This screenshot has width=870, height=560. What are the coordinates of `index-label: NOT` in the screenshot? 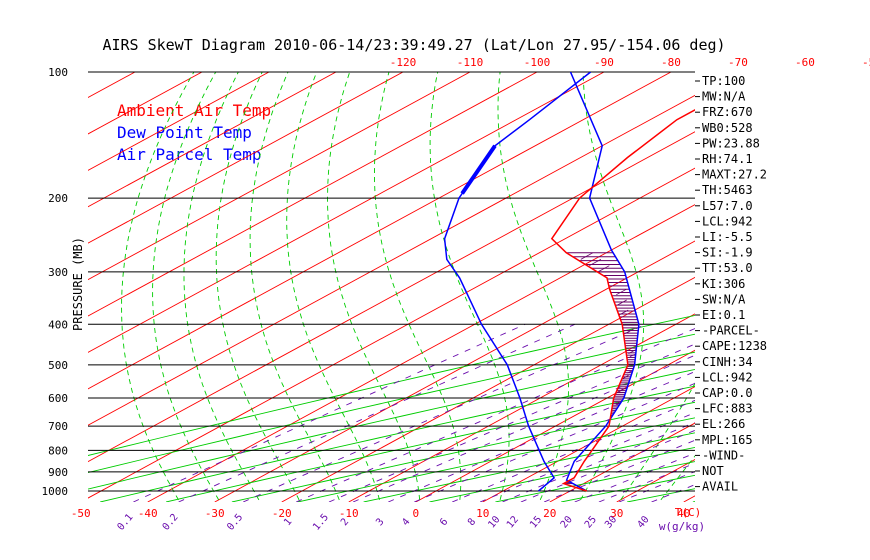 It's located at (713, 471).